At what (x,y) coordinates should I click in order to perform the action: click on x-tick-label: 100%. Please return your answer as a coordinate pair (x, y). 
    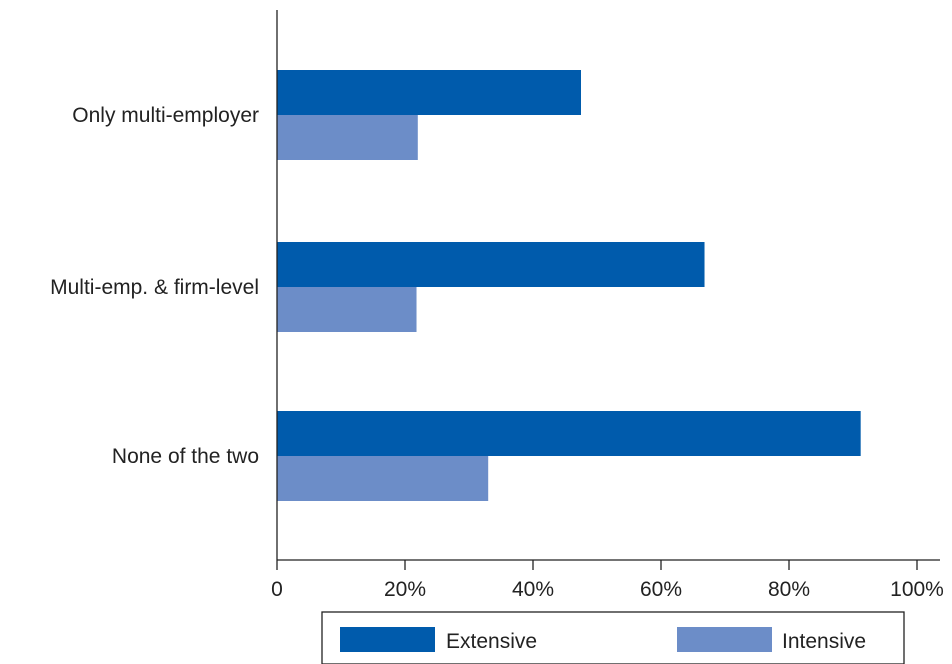
    Looking at the image, I should click on (917, 589).